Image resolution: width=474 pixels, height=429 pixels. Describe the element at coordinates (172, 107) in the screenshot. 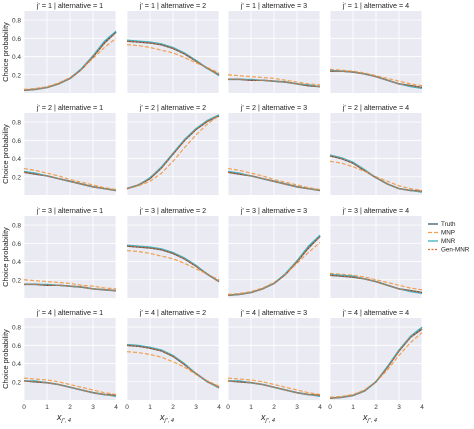

I see `panel-title: j' = 2 | alternative = 2` at that location.